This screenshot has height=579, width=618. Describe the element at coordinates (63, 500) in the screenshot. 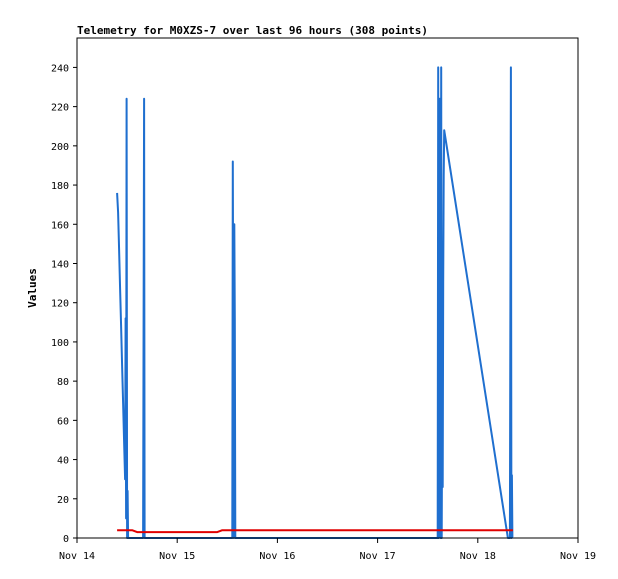

I see `y-tick-label: 20` at that location.